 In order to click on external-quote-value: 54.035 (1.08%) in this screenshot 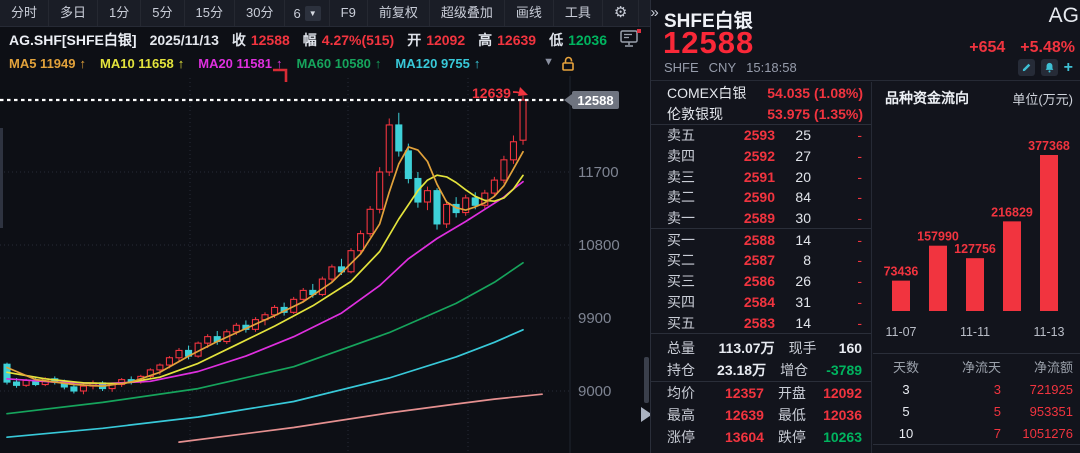, I will do `click(815, 92)`.